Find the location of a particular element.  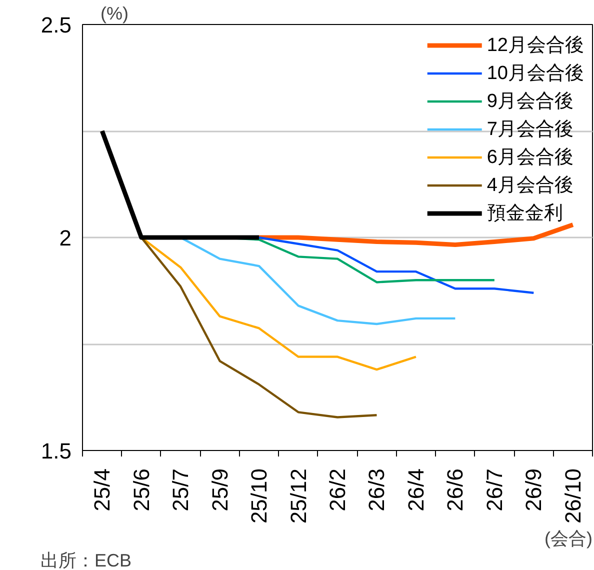

y-tick-label: 2.5 is located at coordinates (56, 25).